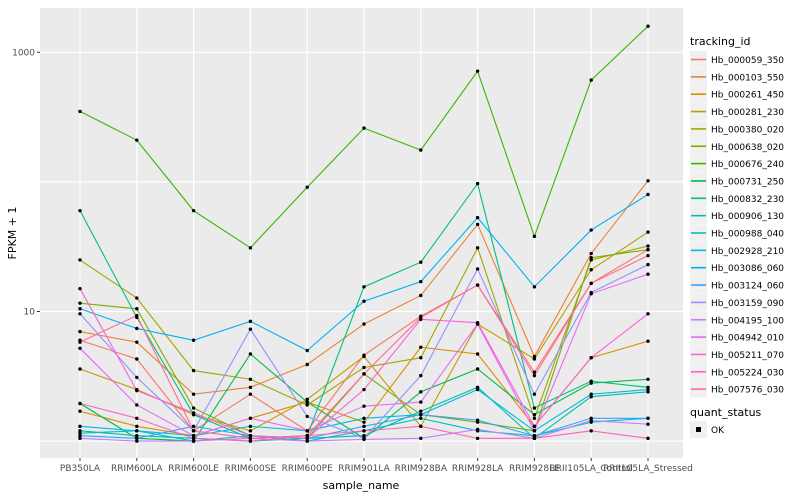 This screenshot has height=500, width=800. What do you see at coordinates (747, 182) in the screenshot?
I see `legend-label: Hb_000731_250` at bounding box center [747, 182].